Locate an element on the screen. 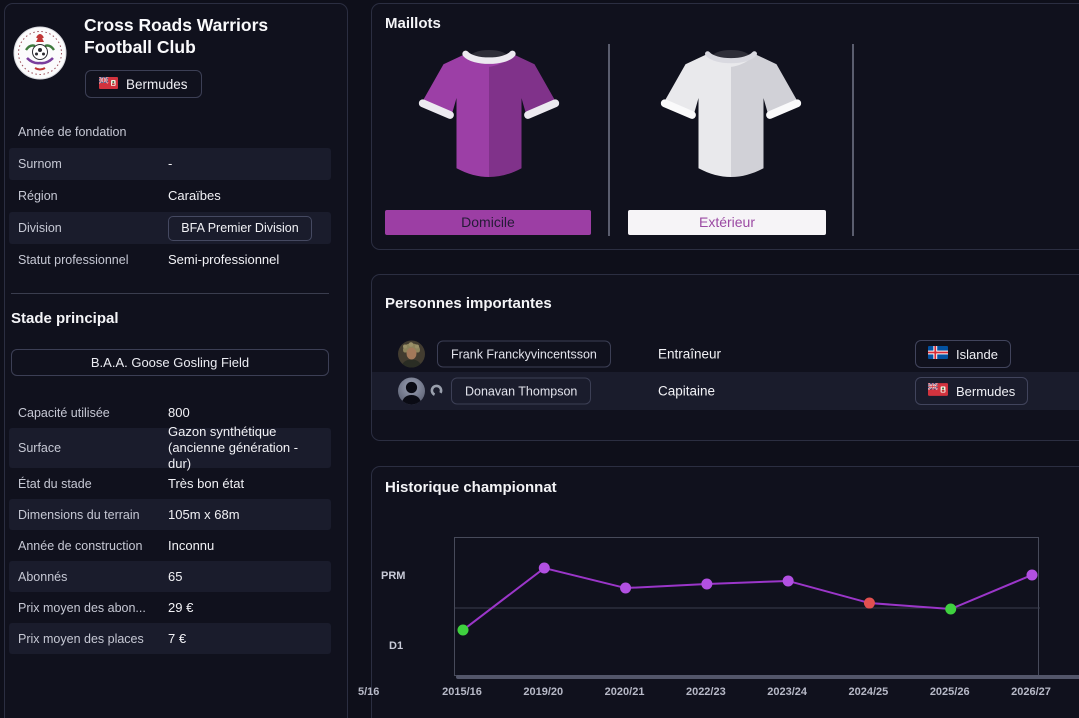 The image size is (1079, 718). stadium-label: Abonnés is located at coordinates (43, 576).